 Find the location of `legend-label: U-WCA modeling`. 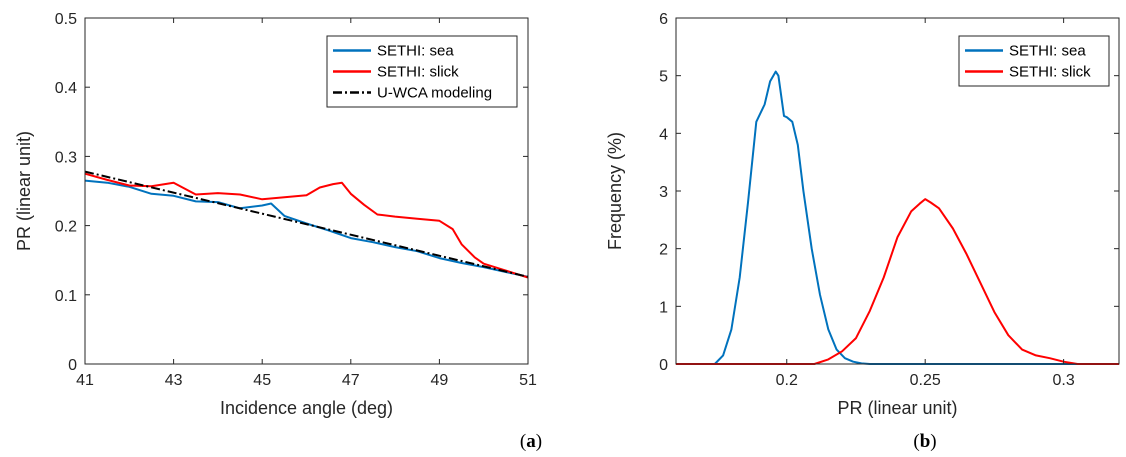

legend-label: U-WCA modeling is located at coordinates (434, 93).